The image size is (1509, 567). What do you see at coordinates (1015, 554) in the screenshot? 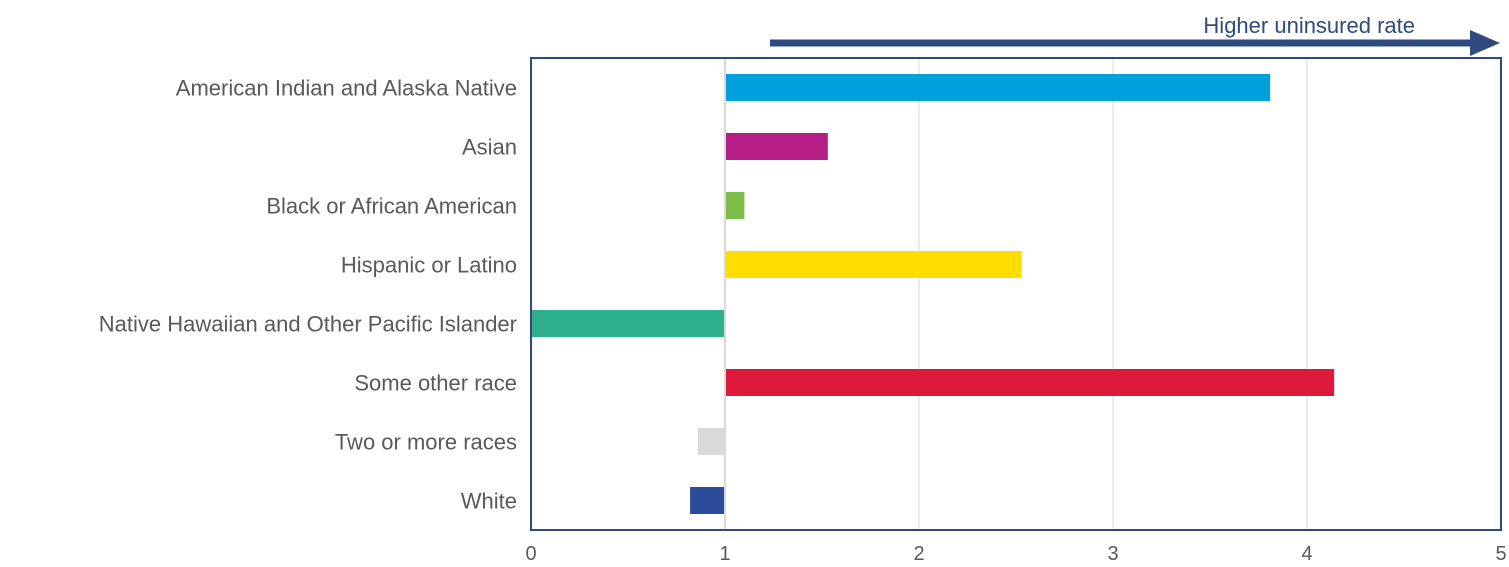
I see `x-tick-labels: 0 1 2 3 4 5` at bounding box center [1015, 554].